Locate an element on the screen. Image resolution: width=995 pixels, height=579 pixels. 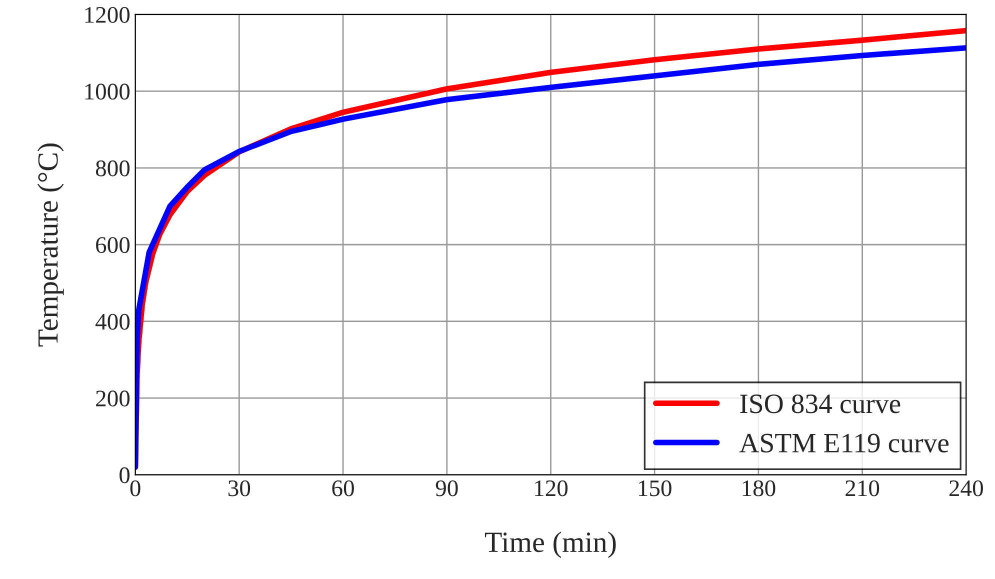
x-tick-label: 30 is located at coordinates (239, 488).